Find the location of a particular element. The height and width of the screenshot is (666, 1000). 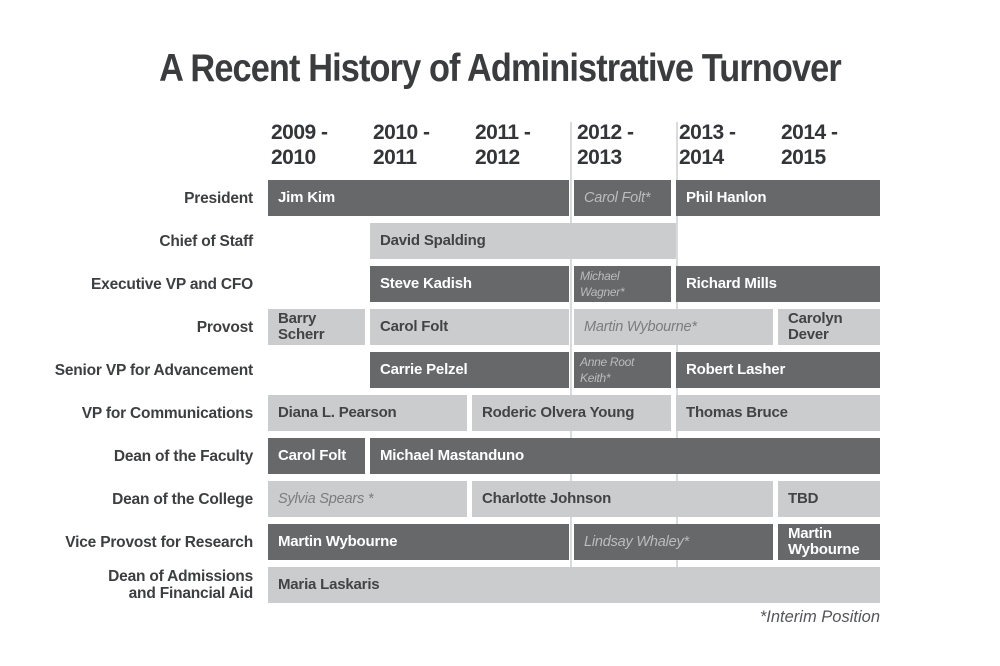

row-label-line: Senior VP for Advancement is located at coordinates (153, 370).